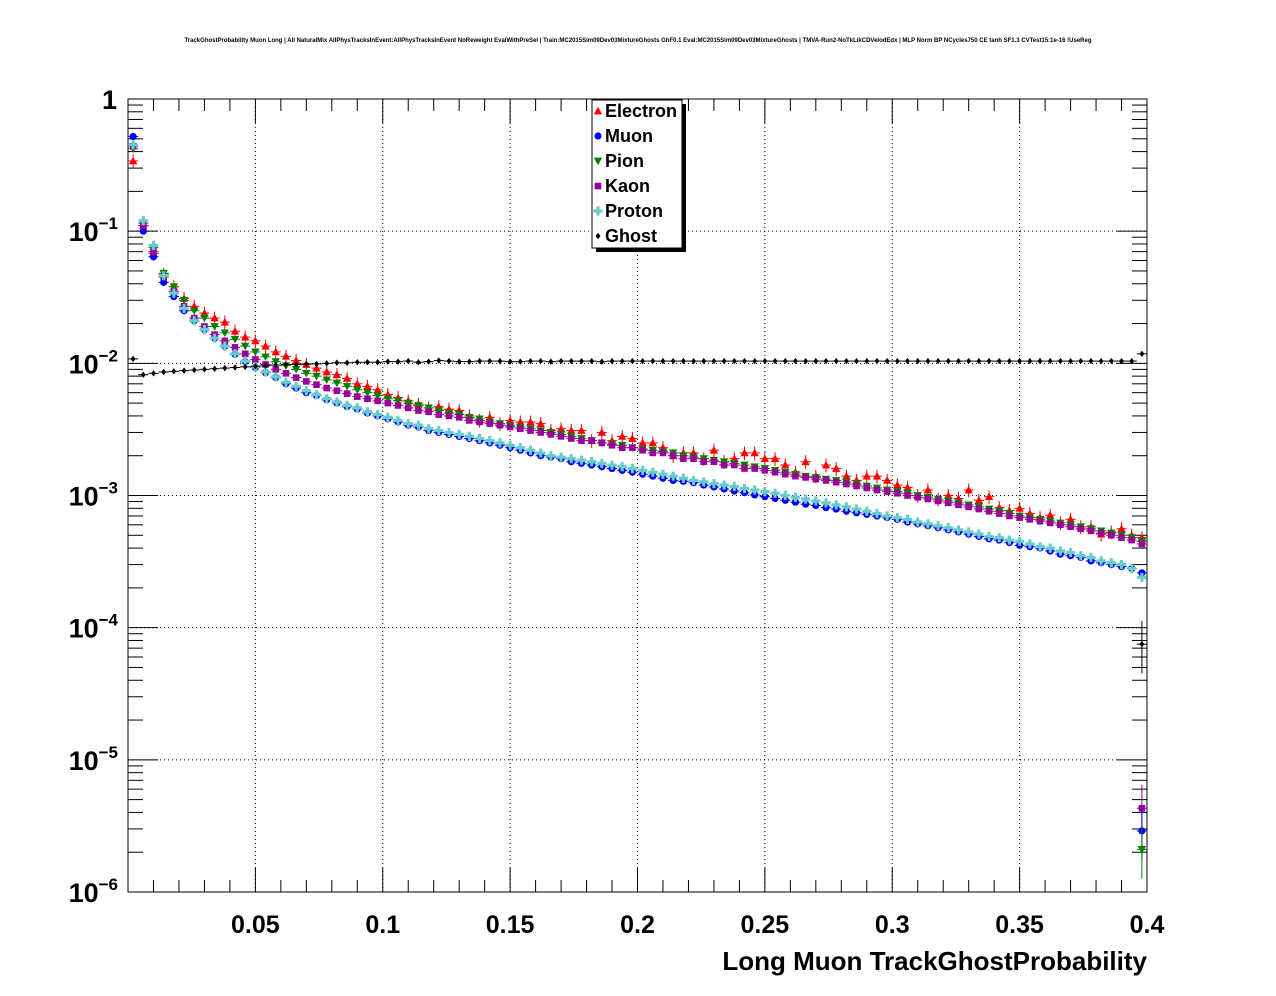  Describe the element at coordinates (1141, 647) in the screenshot. I see `extra-point-ghost` at that location.